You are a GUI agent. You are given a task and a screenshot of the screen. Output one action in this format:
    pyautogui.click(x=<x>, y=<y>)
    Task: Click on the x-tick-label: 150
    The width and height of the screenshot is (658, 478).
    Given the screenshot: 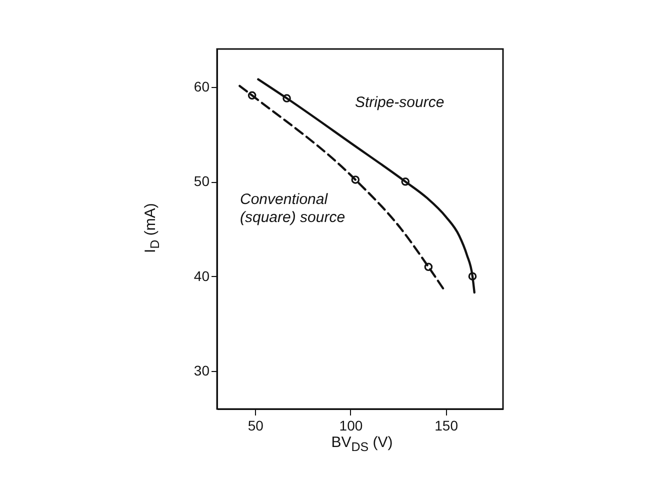 What is the action you would take?
    pyautogui.click(x=446, y=426)
    